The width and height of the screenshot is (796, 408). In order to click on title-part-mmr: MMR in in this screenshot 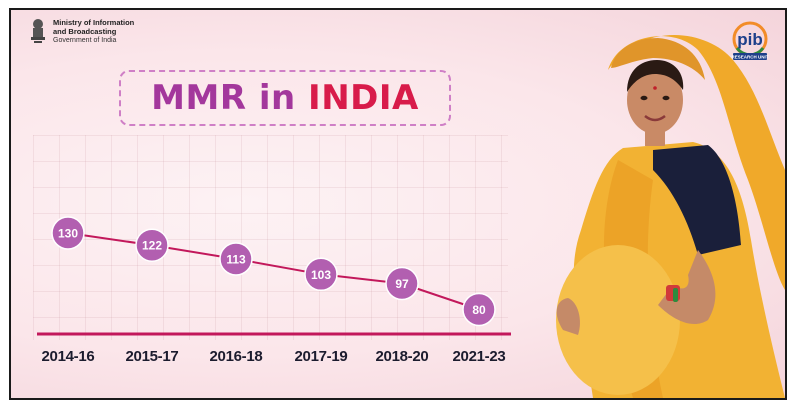, I will do `click(230, 98)`.